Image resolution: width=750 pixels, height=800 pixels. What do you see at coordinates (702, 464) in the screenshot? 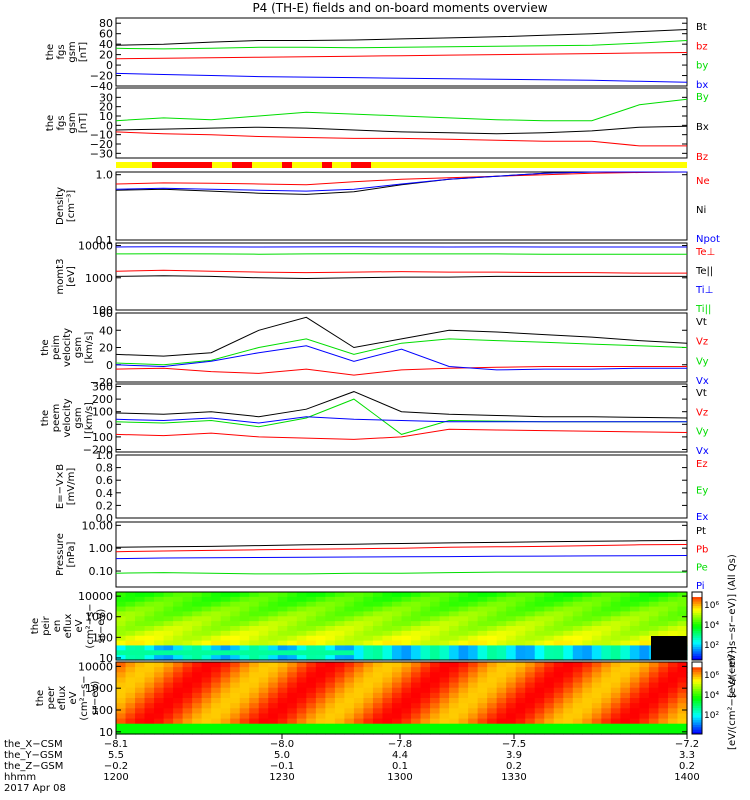
I see `legend-Ez: Ez` at bounding box center [702, 464].